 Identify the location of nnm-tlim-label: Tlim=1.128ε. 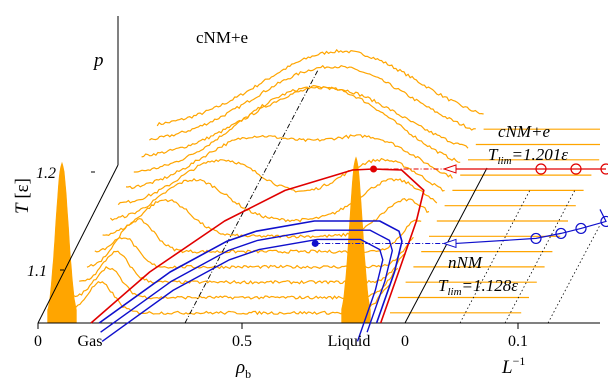
(478, 287).